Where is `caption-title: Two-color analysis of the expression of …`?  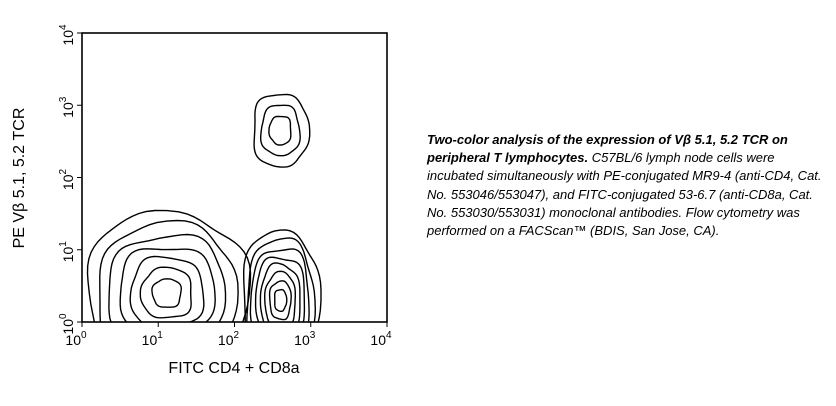
caption-title: Two-color analysis of the expression of … is located at coordinates (607, 149).